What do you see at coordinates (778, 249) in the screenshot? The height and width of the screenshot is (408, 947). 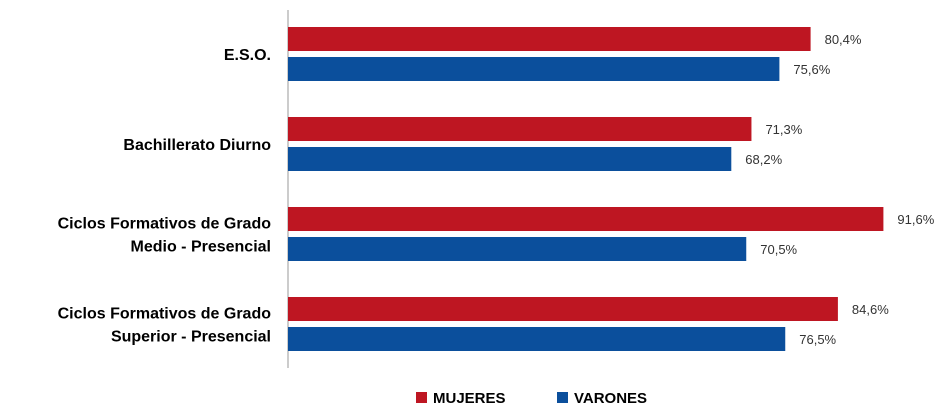 I see `value-label-varones-2: 70,5%` at bounding box center [778, 249].